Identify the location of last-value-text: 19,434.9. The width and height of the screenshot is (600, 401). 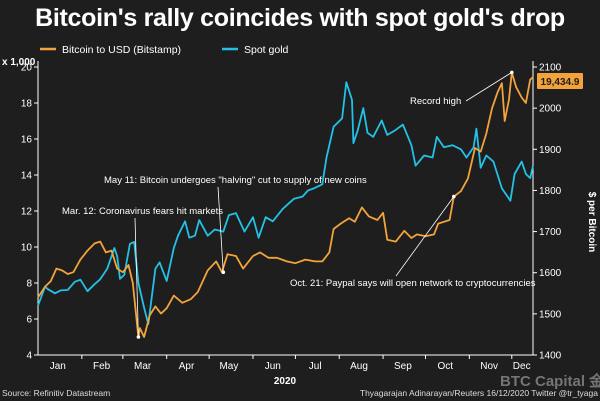
(560, 82).